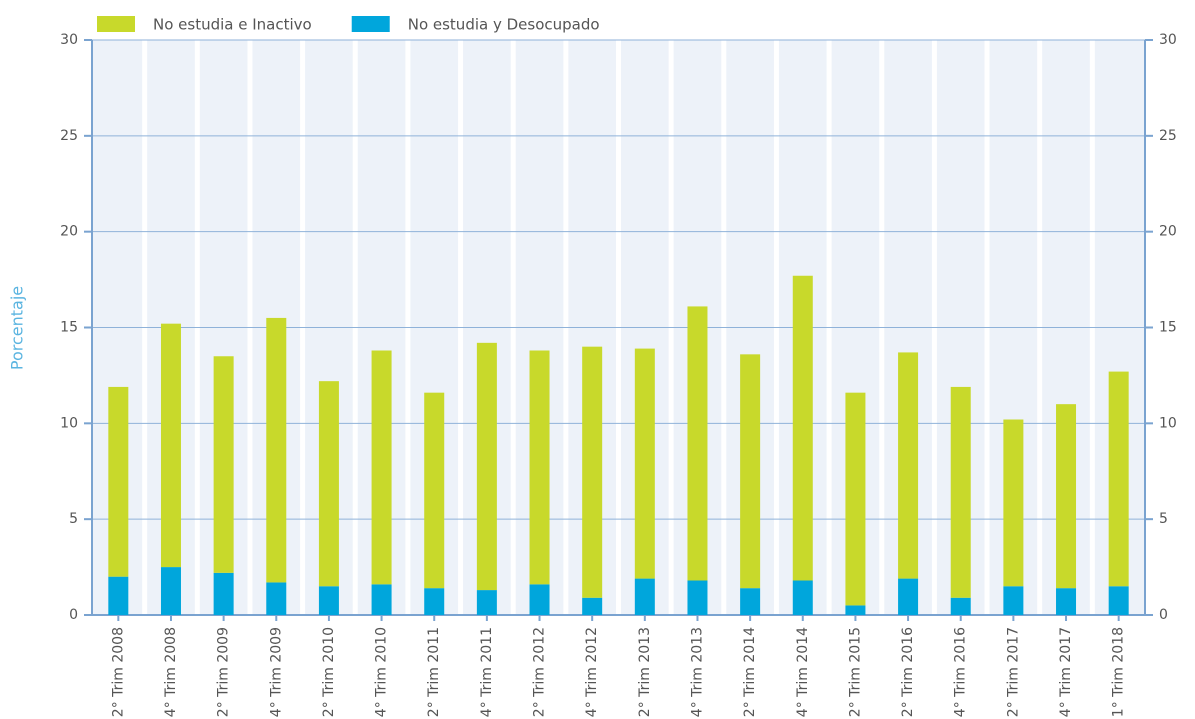 This screenshot has width=1195, height=719. I want to click on x-tick-label: 2° Trim 2014, so click(750, 672).